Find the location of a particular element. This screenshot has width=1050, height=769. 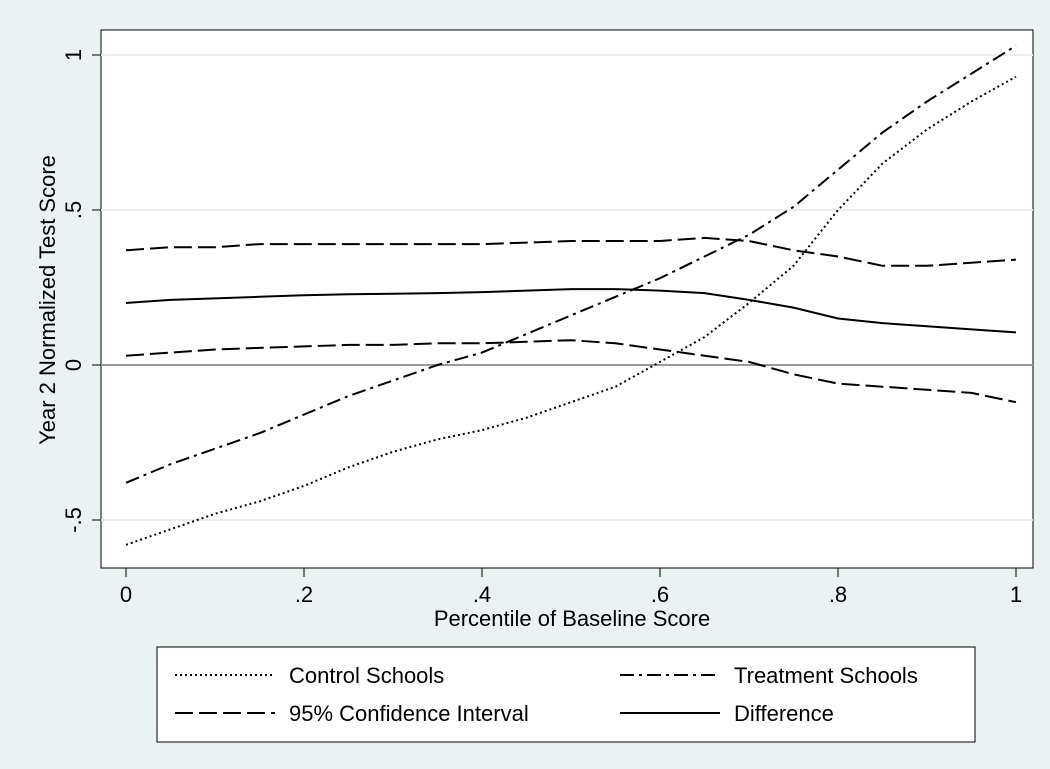

x-tick-label: .8 is located at coordinates (838, 594).